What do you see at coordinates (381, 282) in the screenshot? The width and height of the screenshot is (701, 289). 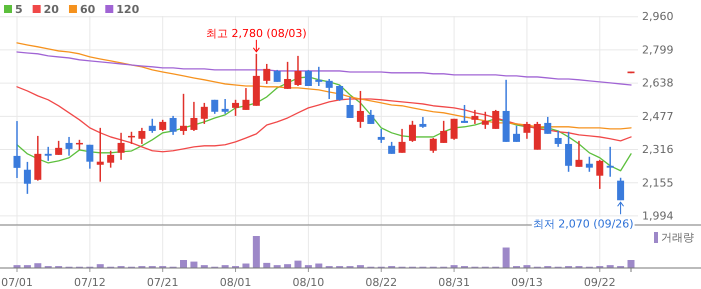 I see `x-tick-label: 08/22` at bounding box center [381, 282].